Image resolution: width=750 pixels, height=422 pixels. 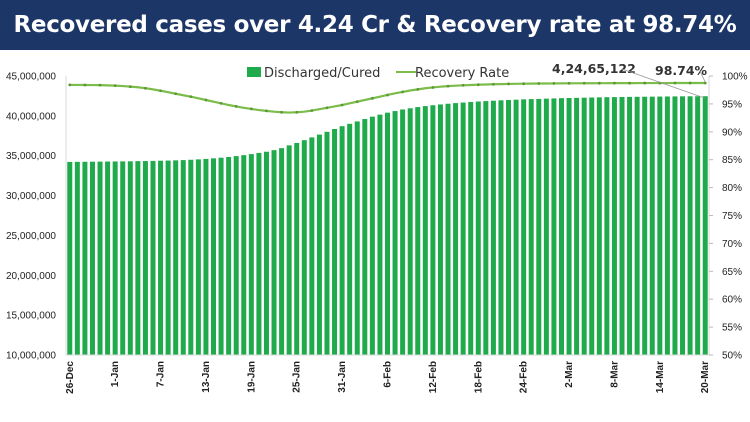 What do you see at coordinates (297, 377) in the screenshot?
I see `x-tick-label: 25-Jan` at bounding box center [297, 377].